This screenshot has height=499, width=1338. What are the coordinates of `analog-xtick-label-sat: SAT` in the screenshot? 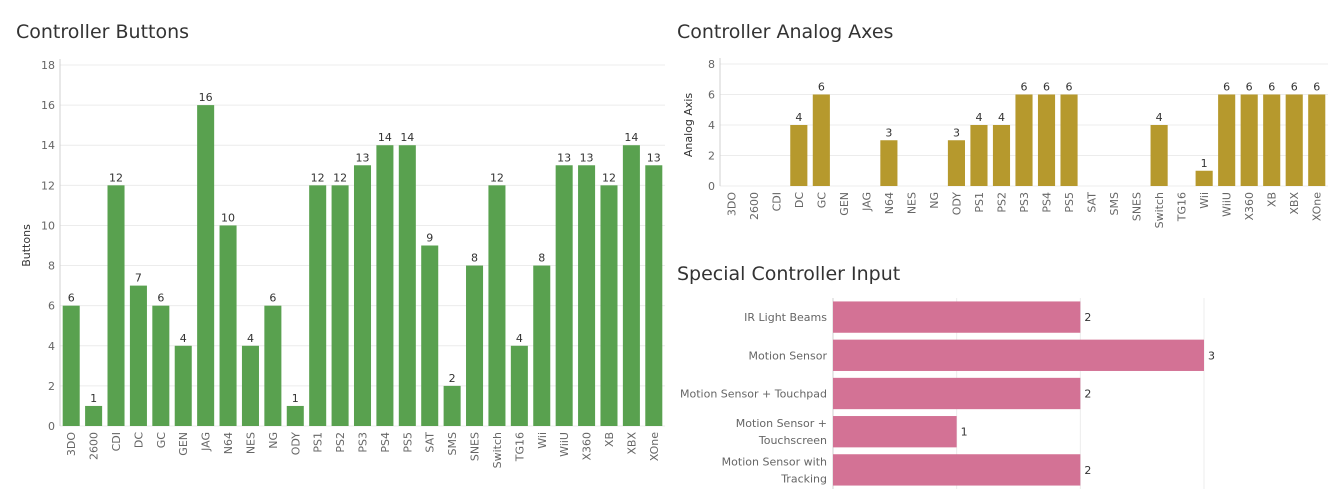 It's located at (1092, 202).